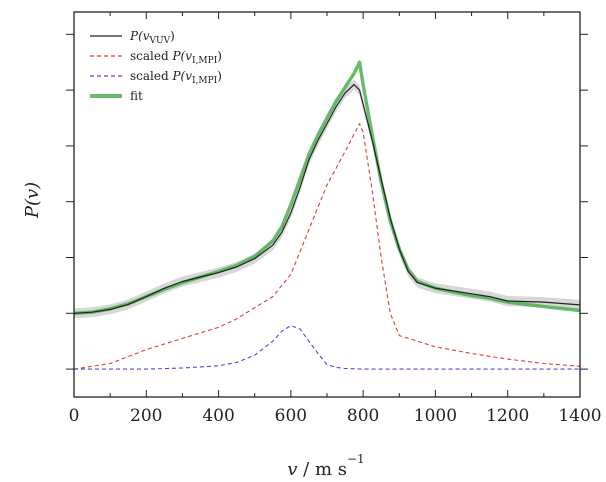 This screenshot has height=482, width=606. Describe the element at coordinates (176, 57) in the screenshot. I see `legend-label-lmpi_red: scaled P(vI,MPI)` at that location.